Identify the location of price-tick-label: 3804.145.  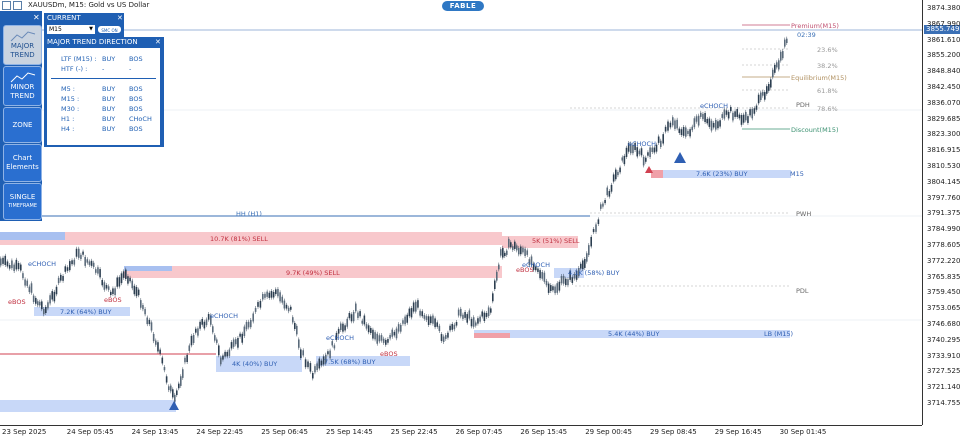
(943, 181).